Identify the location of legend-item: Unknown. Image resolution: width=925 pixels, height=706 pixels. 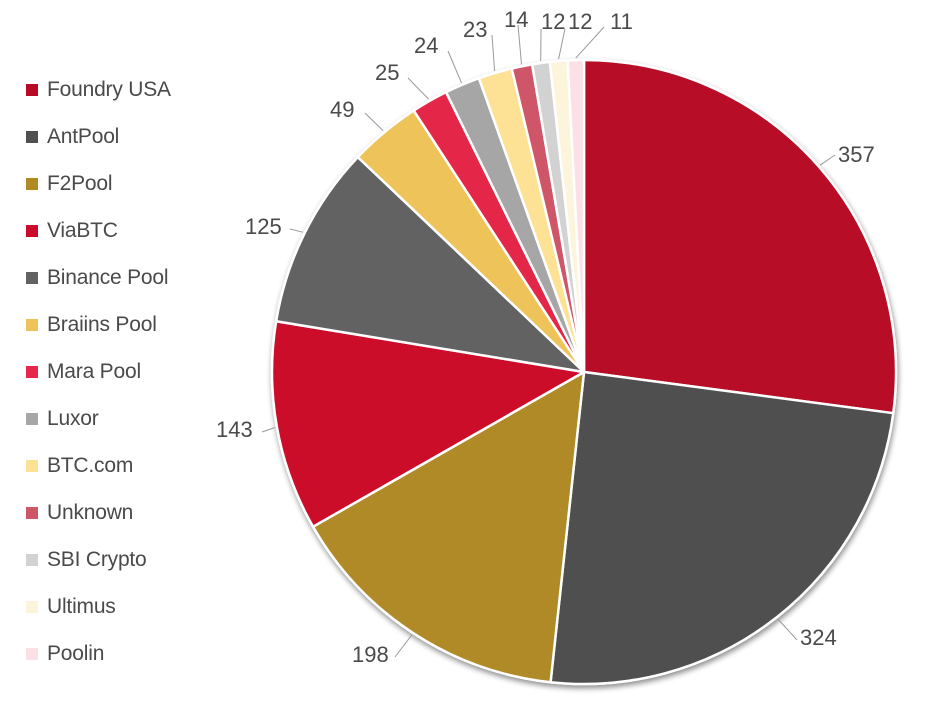
(98, 512).